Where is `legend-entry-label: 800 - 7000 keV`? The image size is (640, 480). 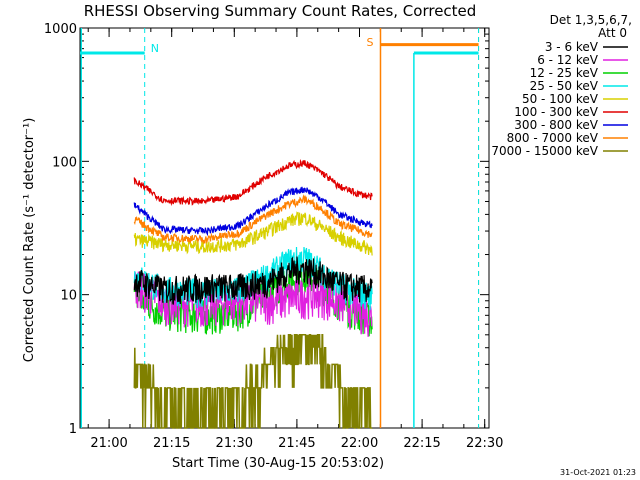
legend-entry-label: 800 - 7000 keV is located at coordinates (553, 138).